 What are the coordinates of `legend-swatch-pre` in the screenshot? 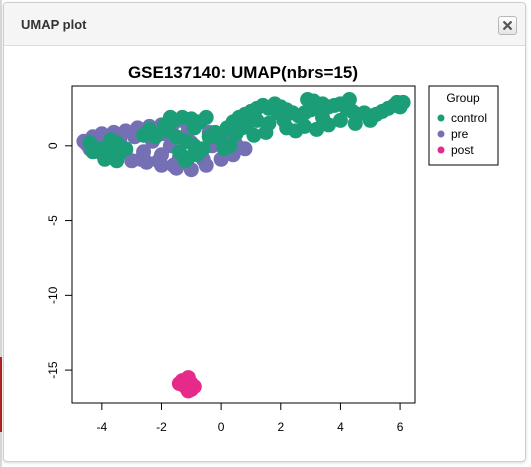 It's located at (441, 134).